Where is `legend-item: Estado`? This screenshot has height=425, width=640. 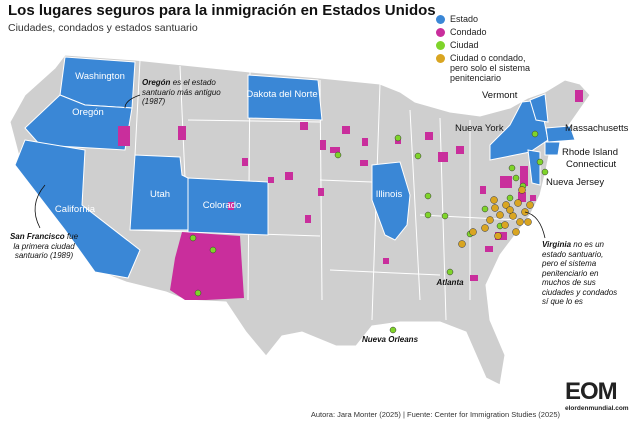 legend-item: Estado is located at coordinates (501, 19).